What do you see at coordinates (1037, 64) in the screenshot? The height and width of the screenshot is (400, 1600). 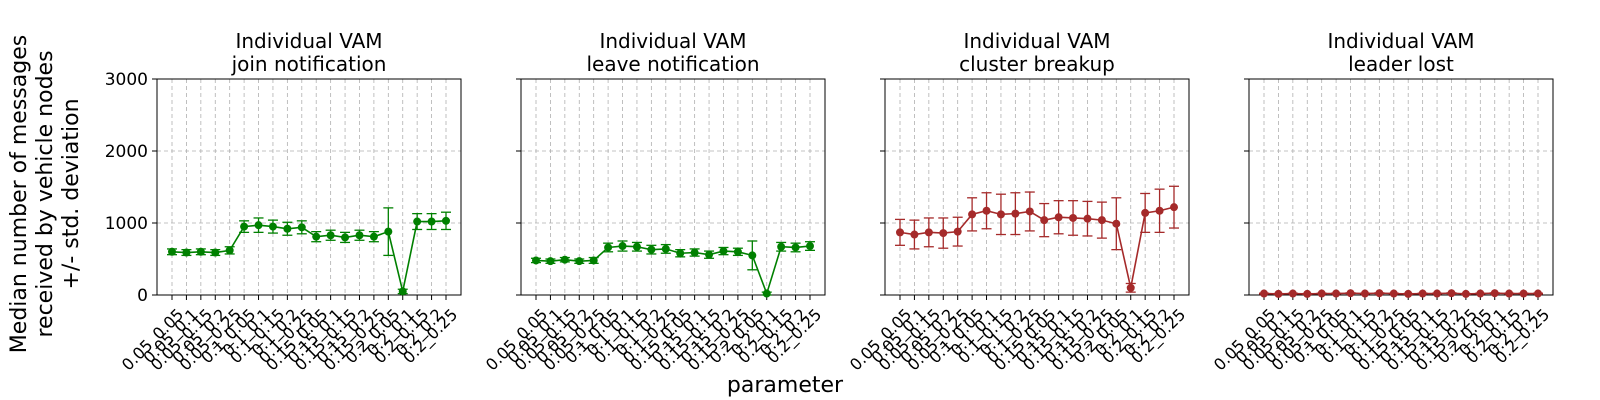 I see `subplot-title-line: cluster breakup` at bounding box center [1037, 64].